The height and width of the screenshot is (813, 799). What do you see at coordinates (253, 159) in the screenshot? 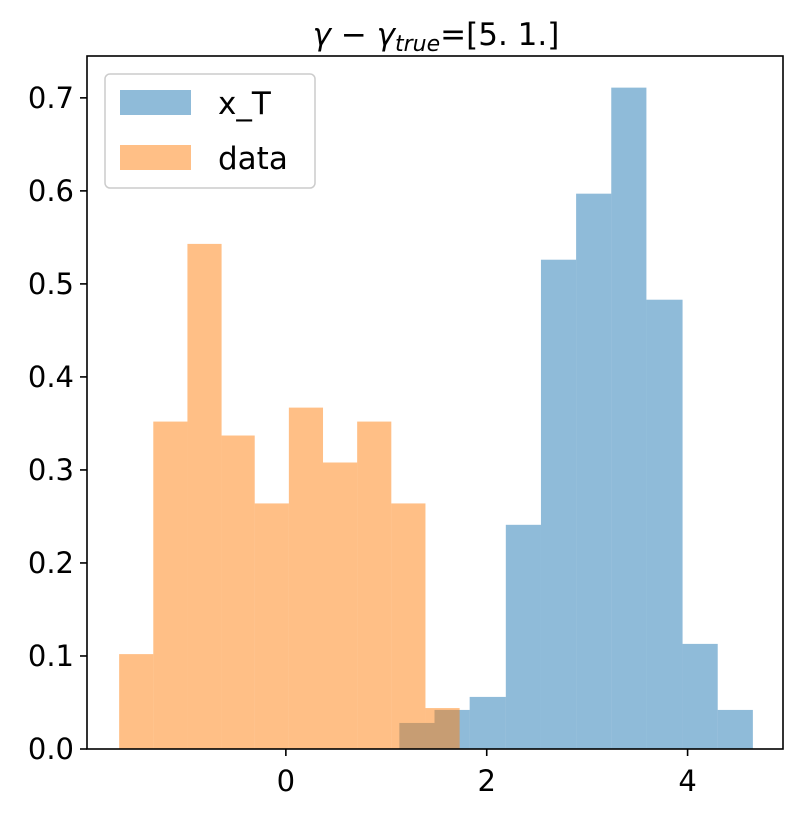
I see `legend-label-data: data` at bounding box center [253, 159].